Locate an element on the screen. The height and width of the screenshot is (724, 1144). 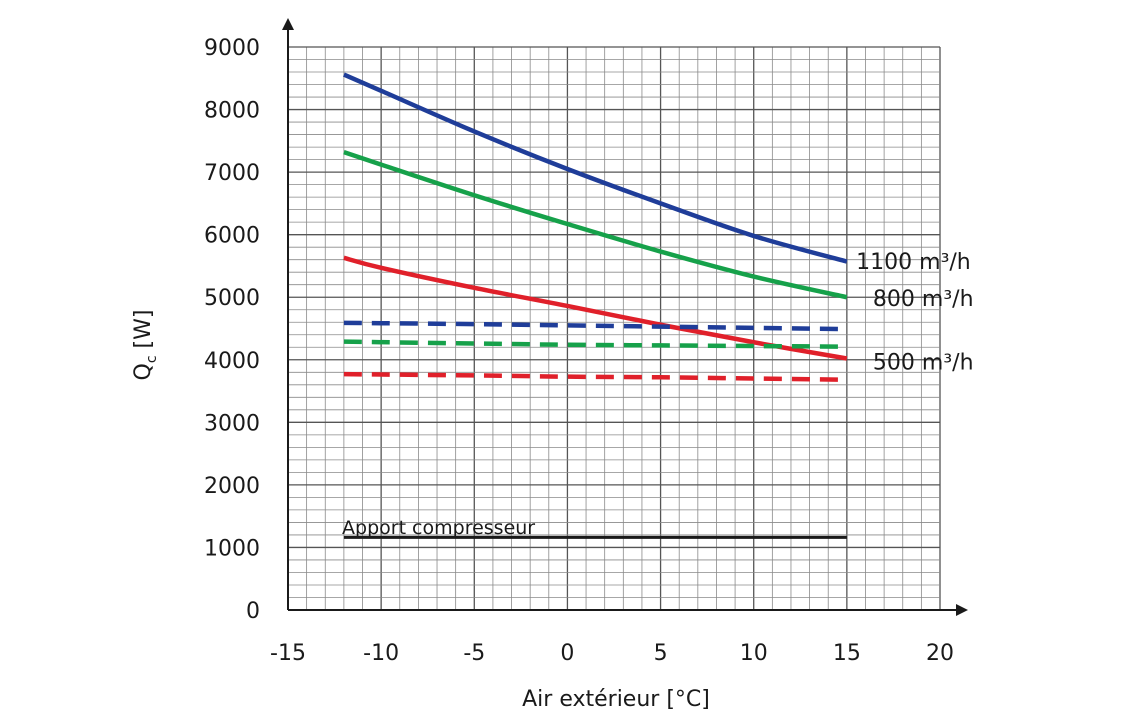
x-axis-title: Air extérieur [°C] is located at coordinates (616, 699).